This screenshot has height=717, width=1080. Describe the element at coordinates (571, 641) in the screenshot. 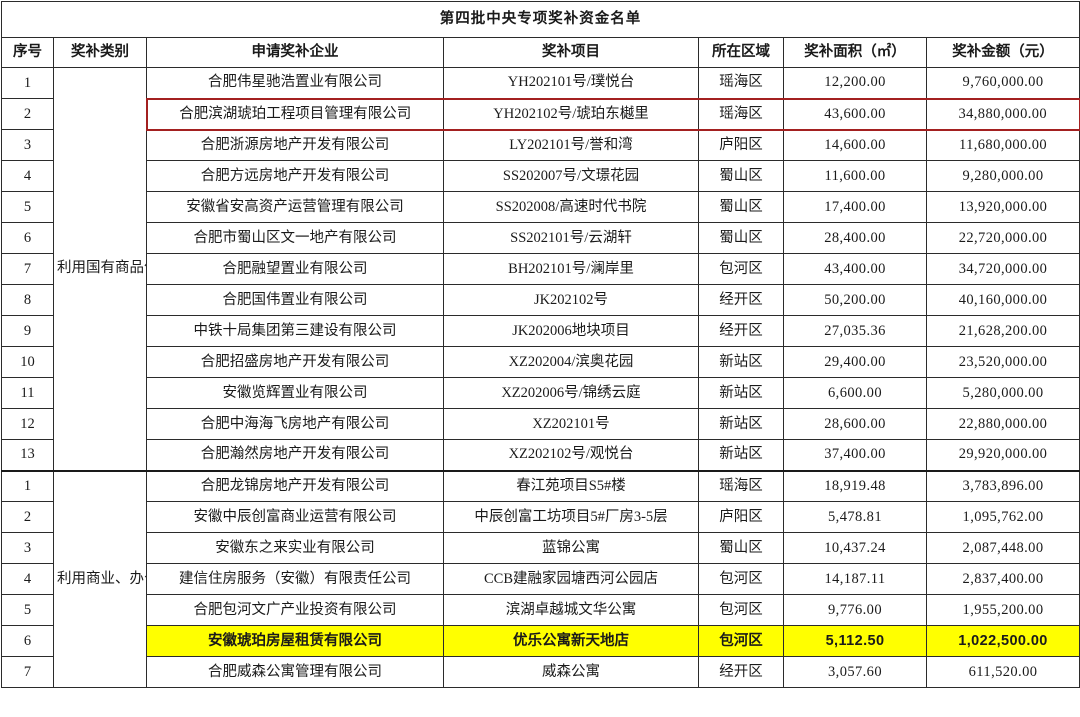

I see `cell-project-name: 优乐公寓新天地店` at that location.